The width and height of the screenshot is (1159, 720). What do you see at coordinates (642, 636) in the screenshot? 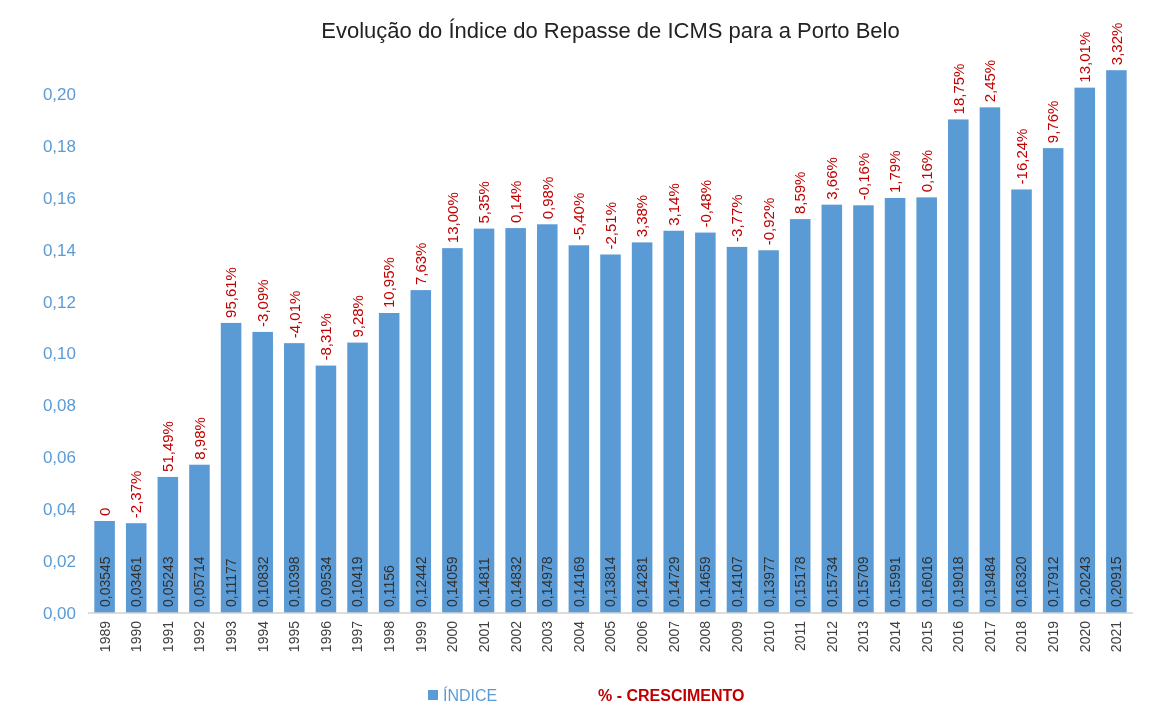
I see `x-tick-label: 2006` at bounding box center [642, 636].